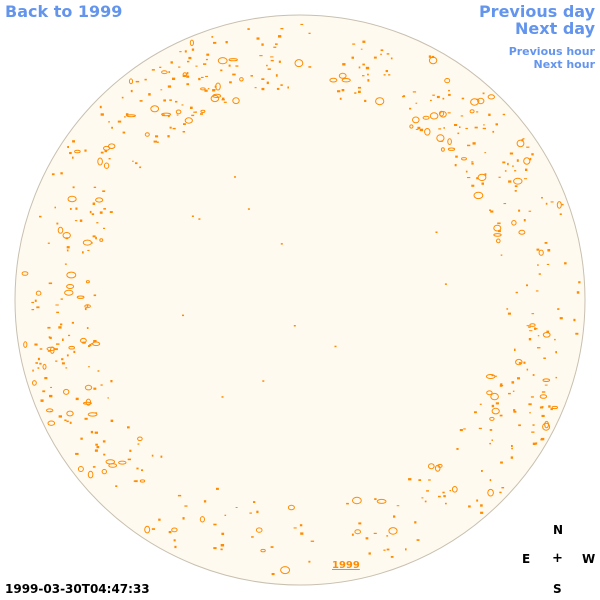  I want to click on previous-hour-link: Previous hour, so click(551, 51).